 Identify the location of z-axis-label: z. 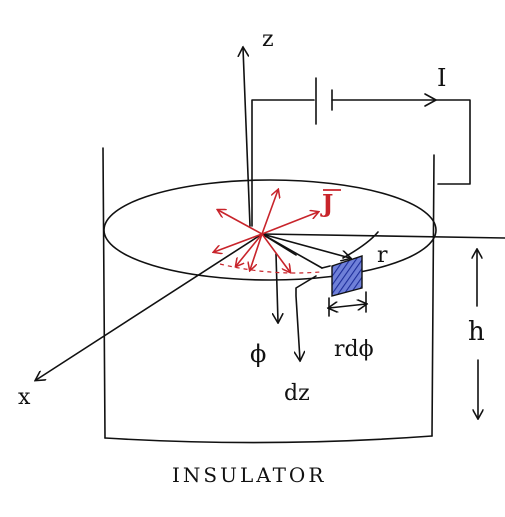
(268, 39).